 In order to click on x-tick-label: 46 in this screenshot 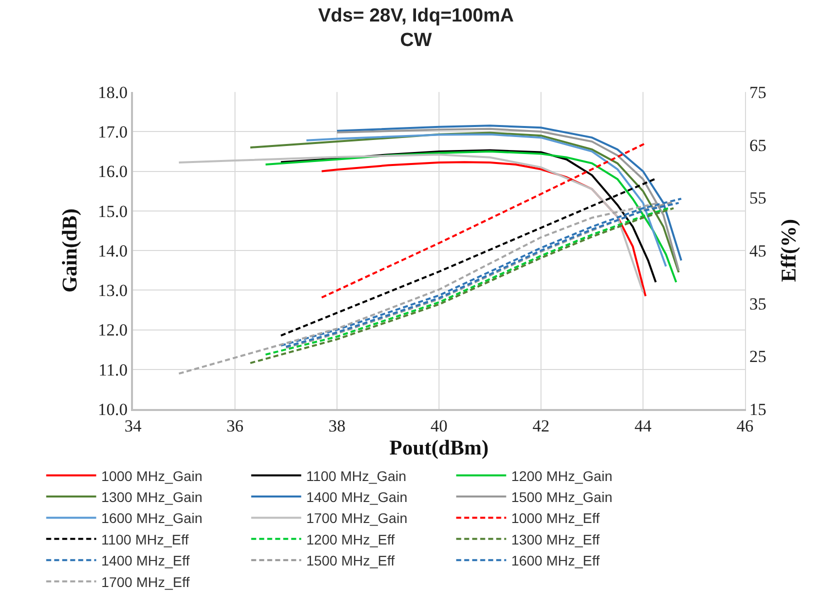, I will do `click(745, 426)`.